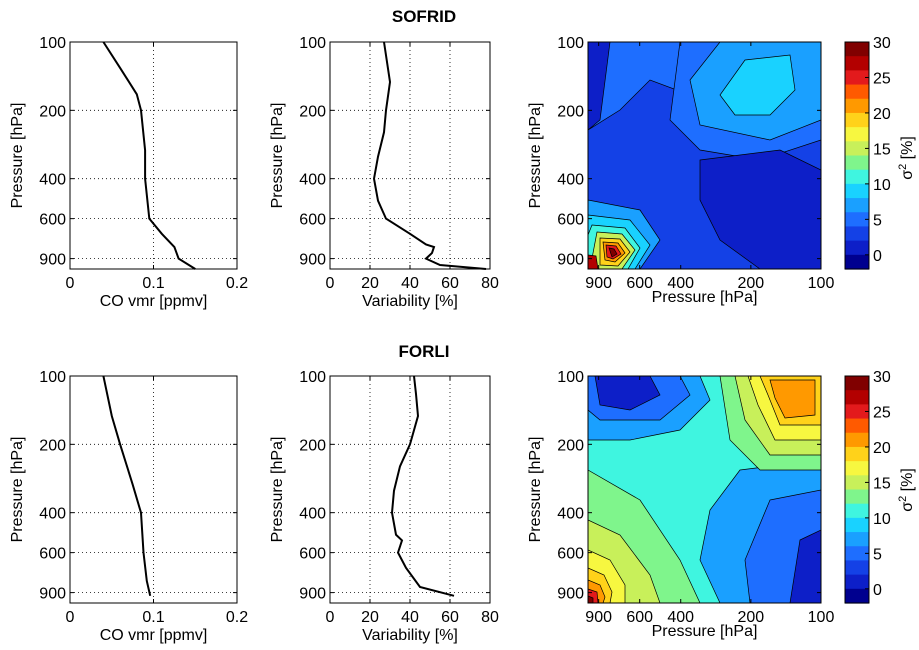  I want to click on colorbar-forli: 30 25 20 15 10 5 0, so click(867, 486).